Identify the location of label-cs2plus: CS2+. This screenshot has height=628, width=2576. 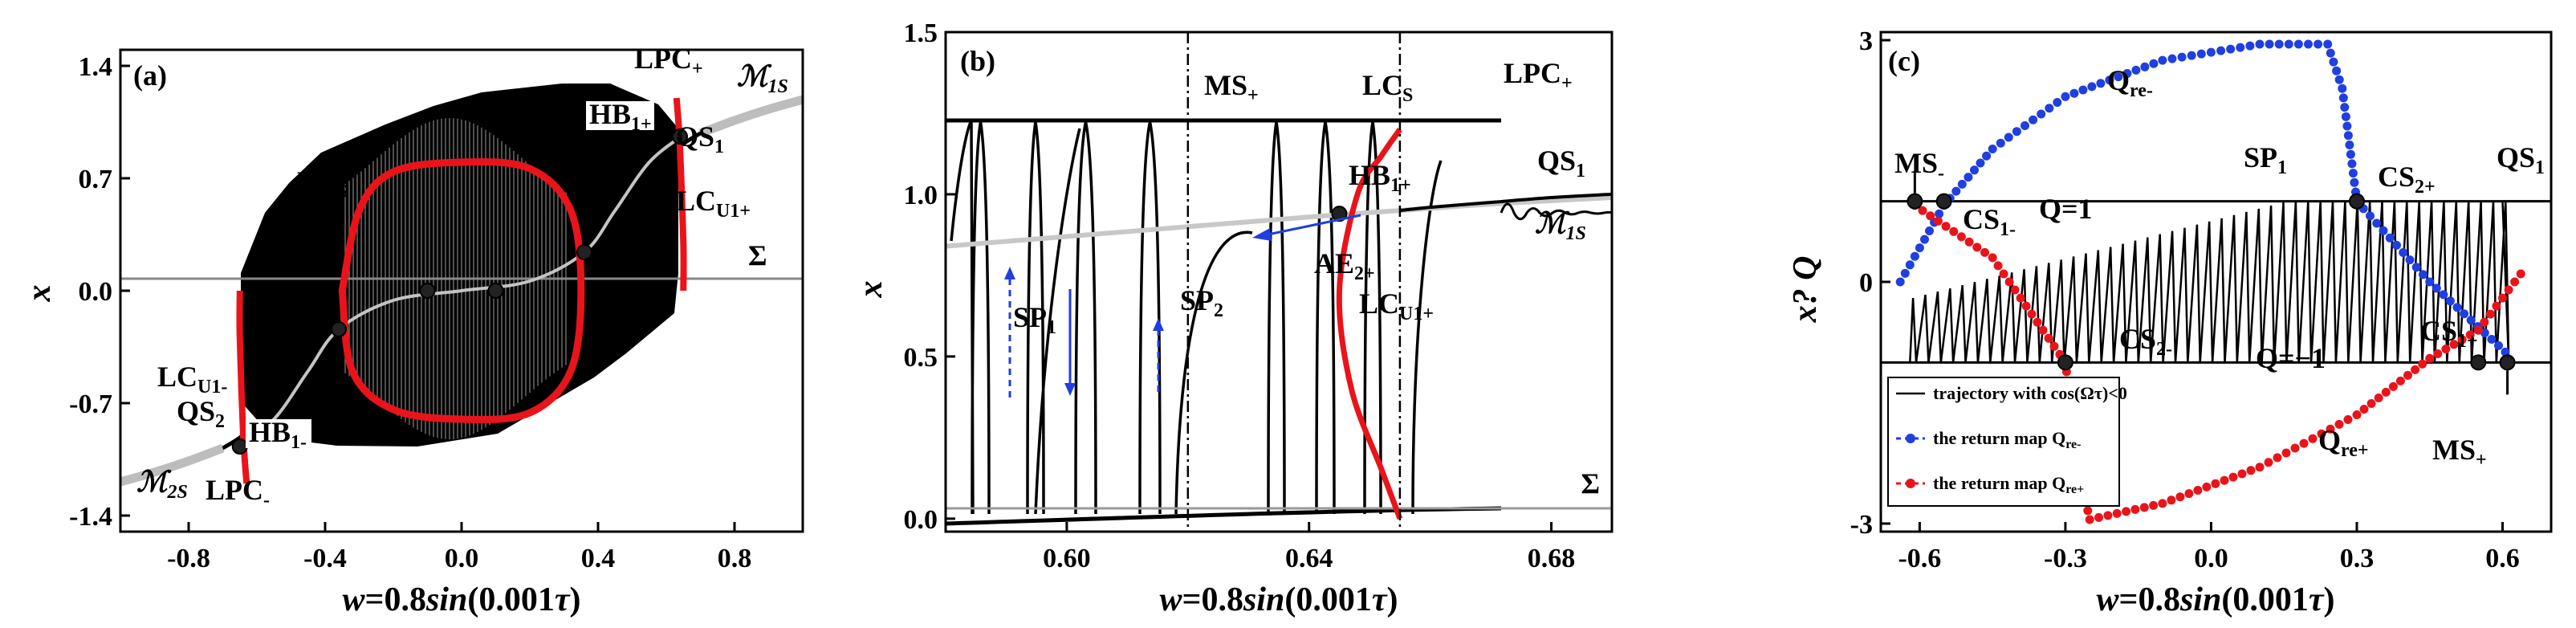
(2407, 180).